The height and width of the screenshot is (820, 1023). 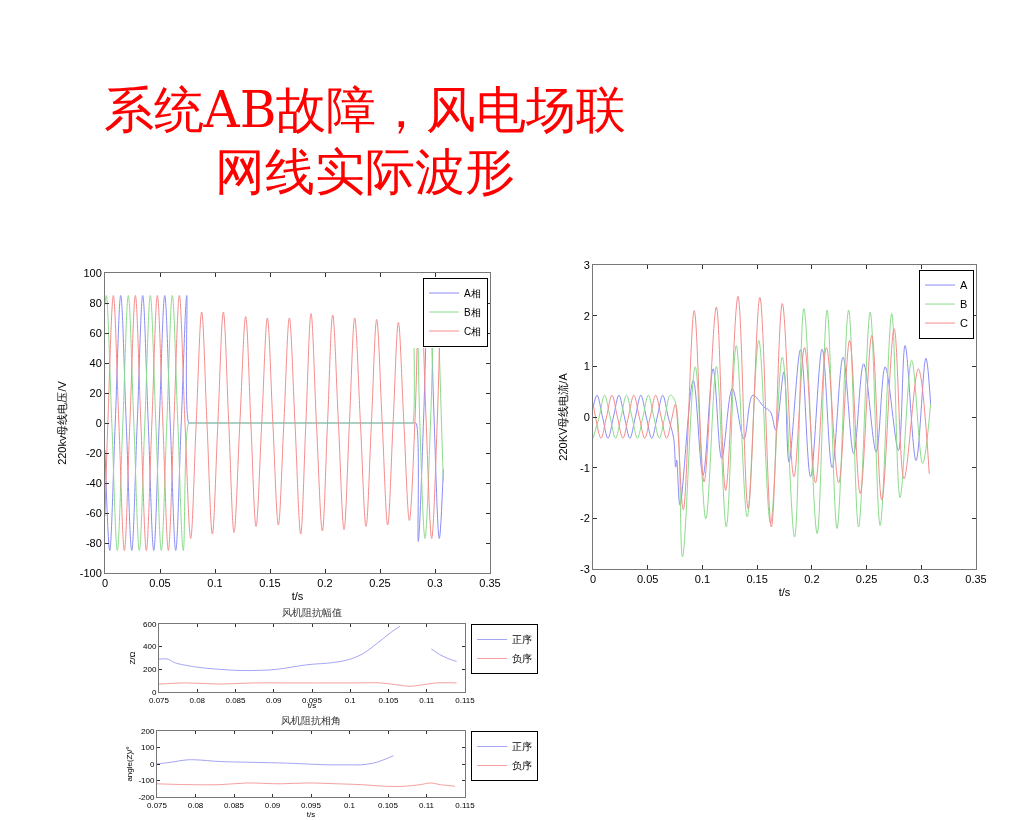 What do you see at coordinates (150, 647) in the screenshot?
I see `y-tick-label: 400` at bounding box center [150, 647].